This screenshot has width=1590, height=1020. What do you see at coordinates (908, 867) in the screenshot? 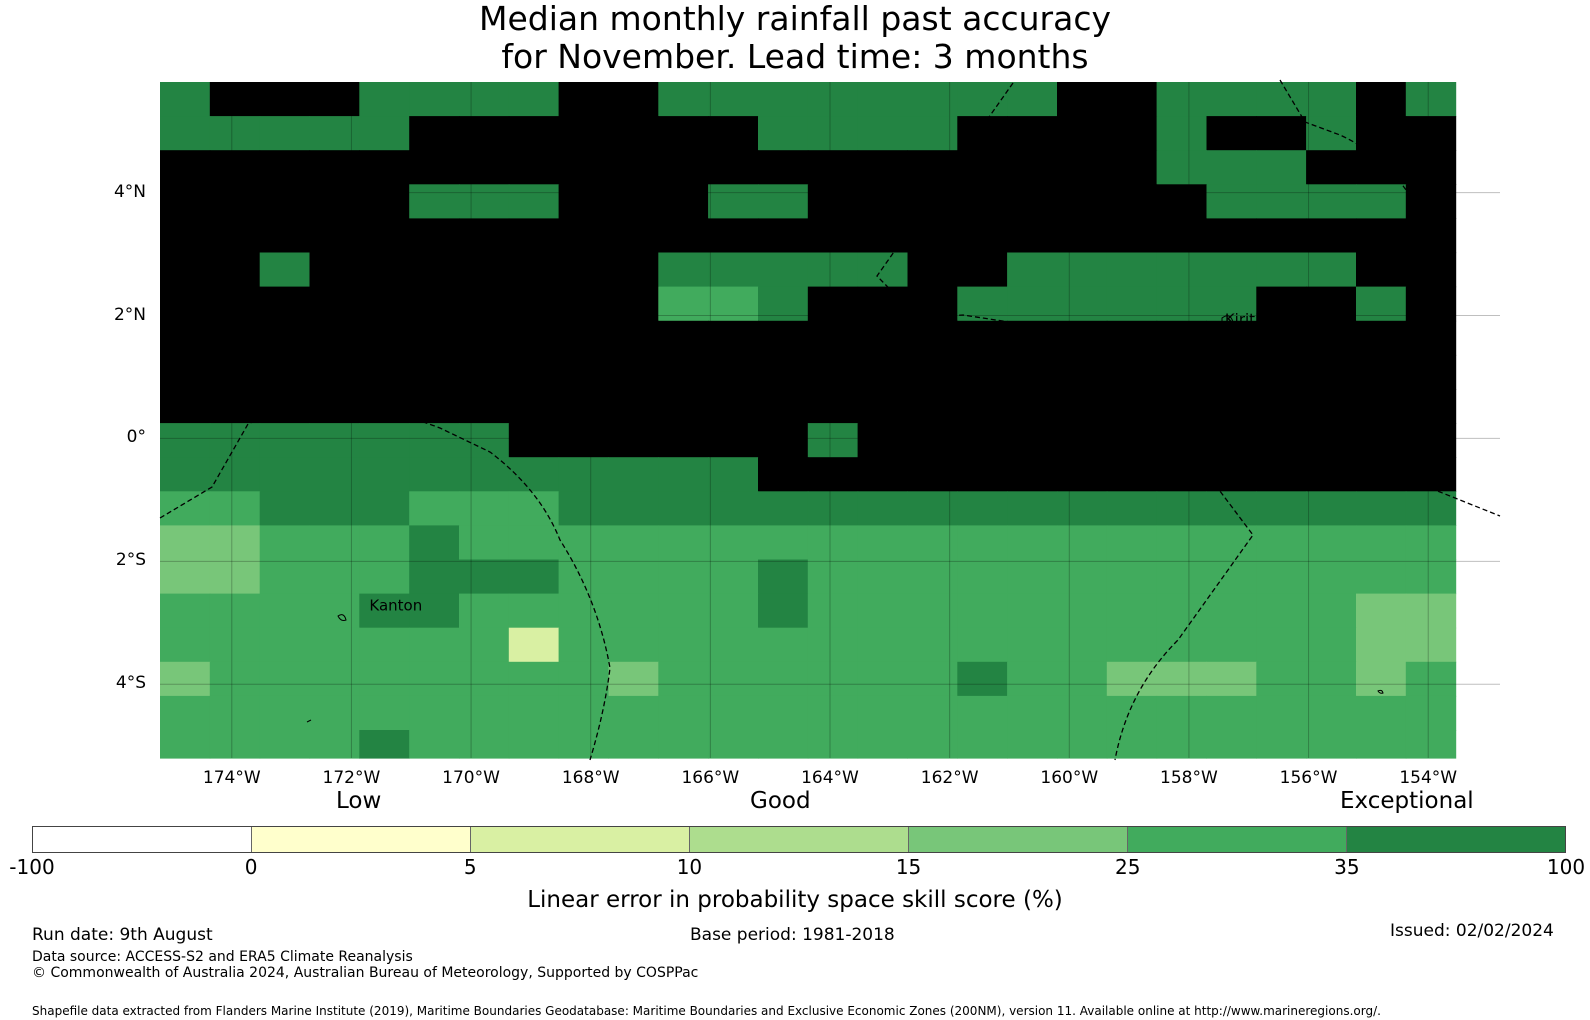
I see `colorbar-tick-label: 15` at bounding box center [908, 867].